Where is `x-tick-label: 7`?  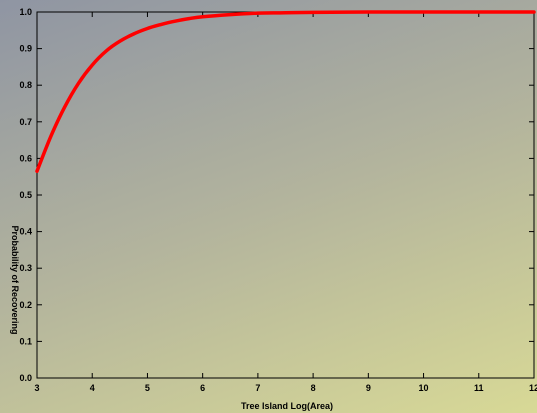 x-tick-label: 7 is located at coordinates (257, 388).